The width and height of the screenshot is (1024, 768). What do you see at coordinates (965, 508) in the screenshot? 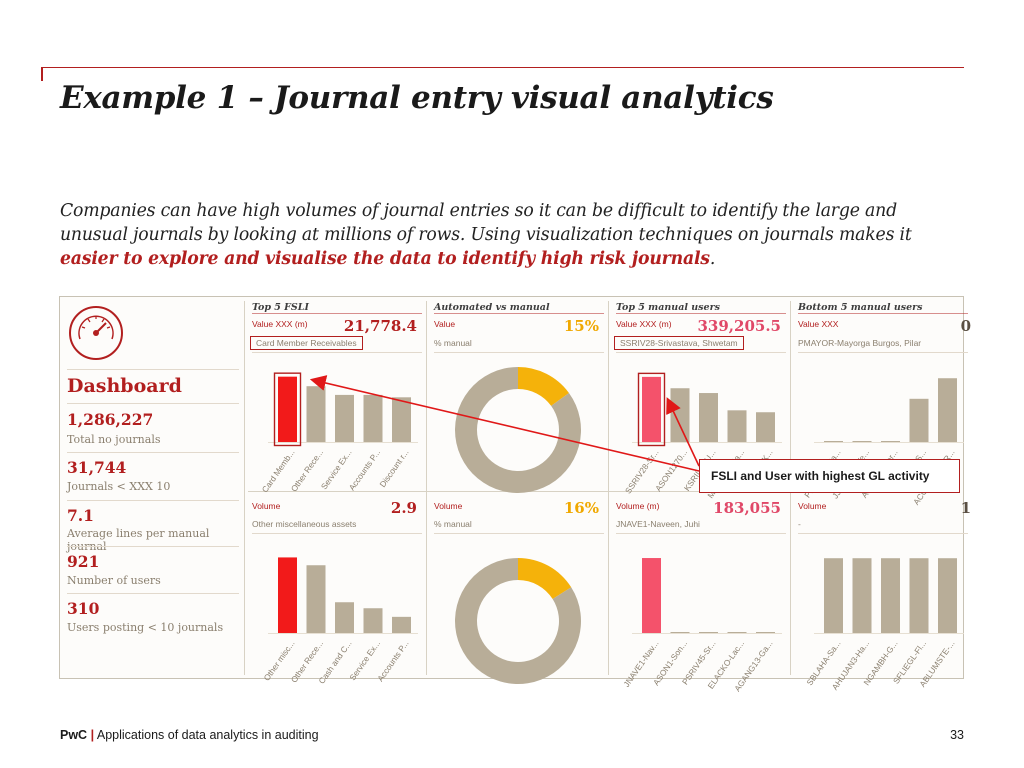
I see `panel-value: 1` at bounding box center [965, 508].